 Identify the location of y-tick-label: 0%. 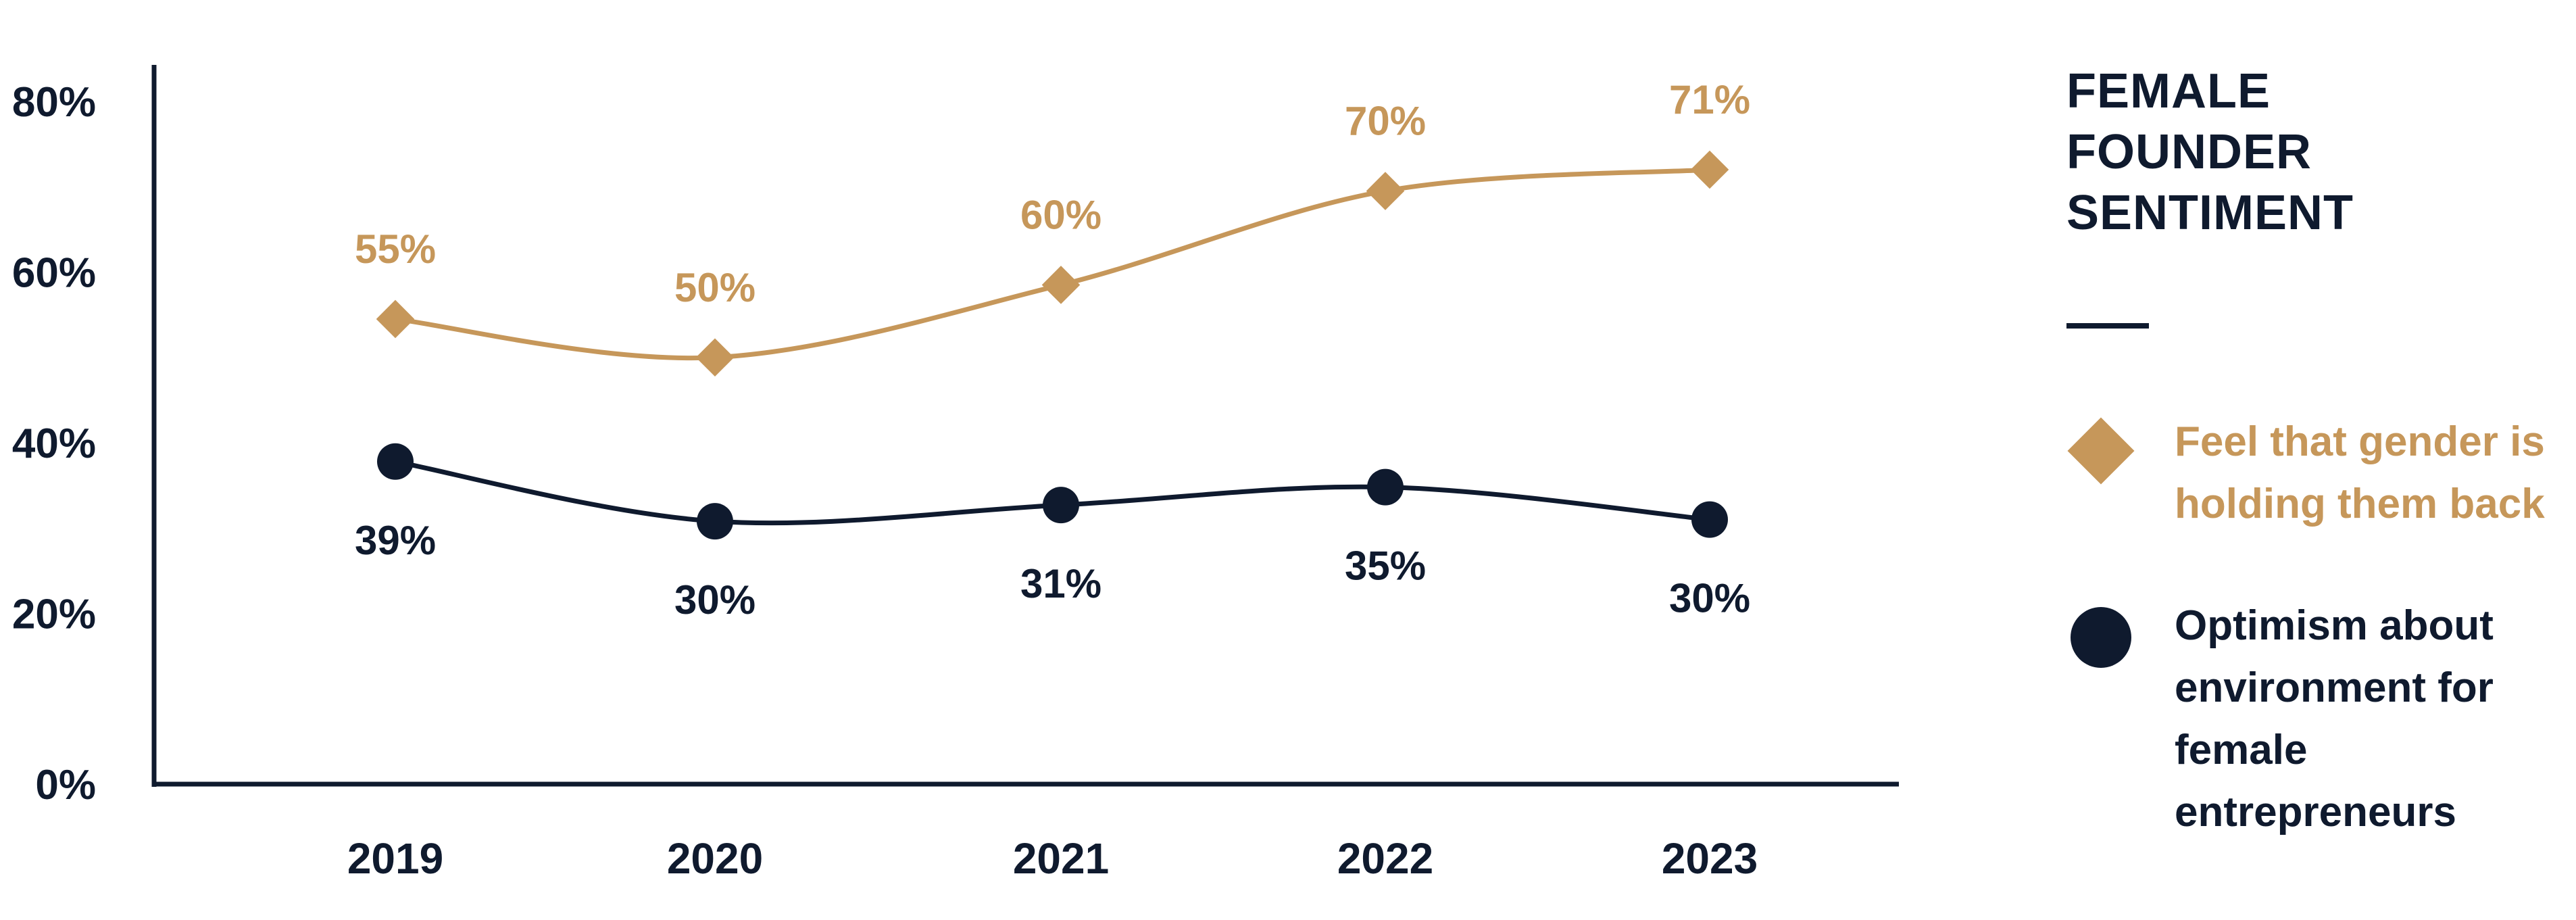
(66, 785).